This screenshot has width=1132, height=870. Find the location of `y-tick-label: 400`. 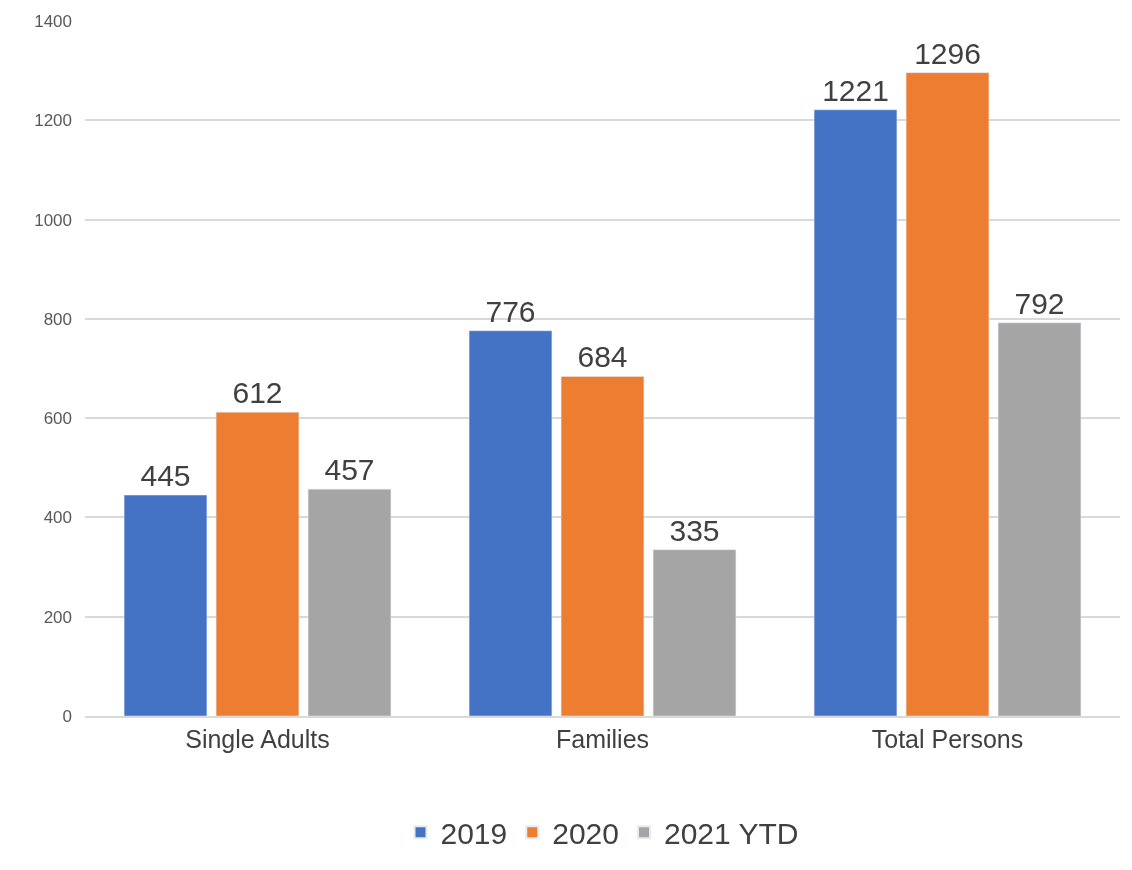

y-tick-label: 400 is located at coordinates (57, 518).